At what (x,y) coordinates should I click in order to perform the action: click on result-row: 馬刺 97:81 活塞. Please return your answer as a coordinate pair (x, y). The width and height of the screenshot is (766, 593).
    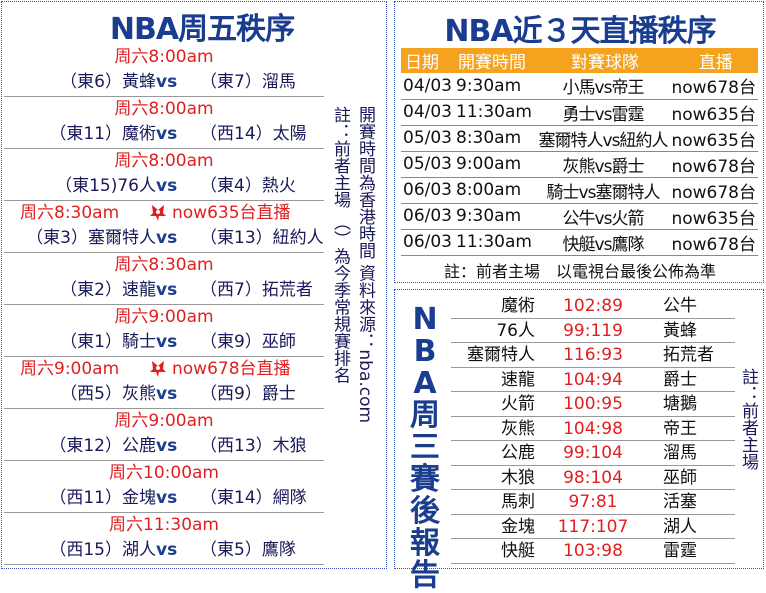
    Looking at the image, I should click on (593, 502).